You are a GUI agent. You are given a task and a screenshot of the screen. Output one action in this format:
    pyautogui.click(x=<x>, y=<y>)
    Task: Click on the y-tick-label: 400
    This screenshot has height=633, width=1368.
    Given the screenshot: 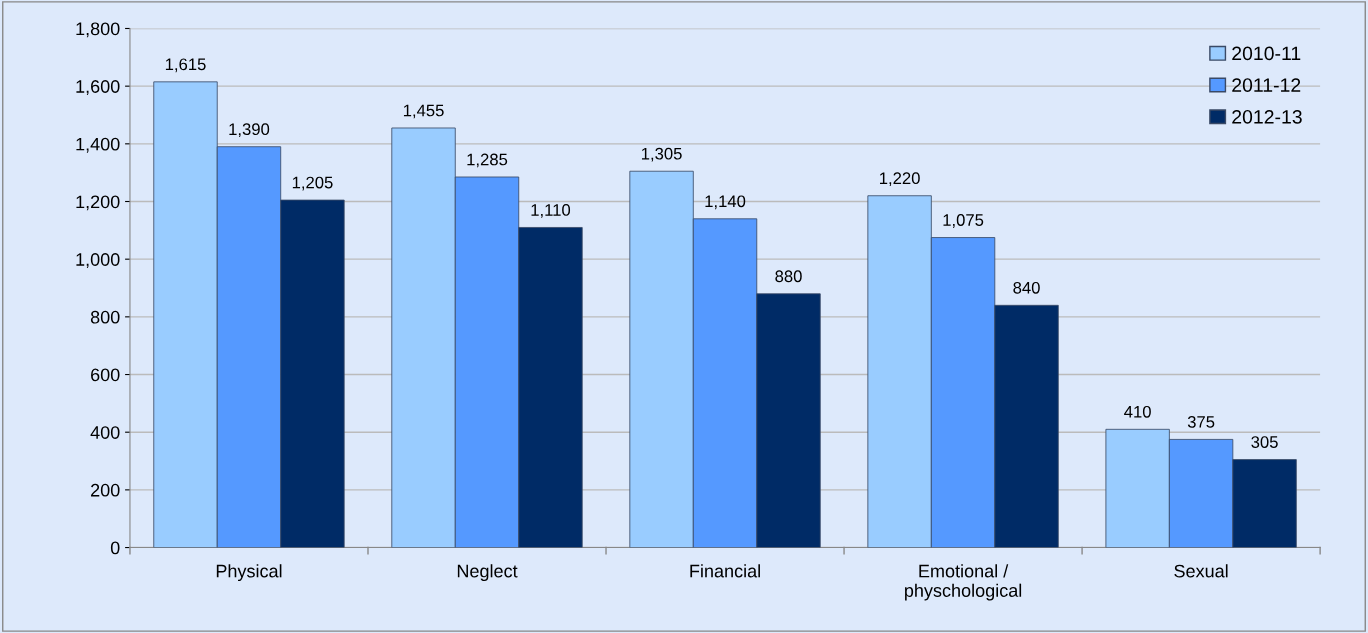 What is the action you would take?
    pyautogui.click(x=105, y=432)
    